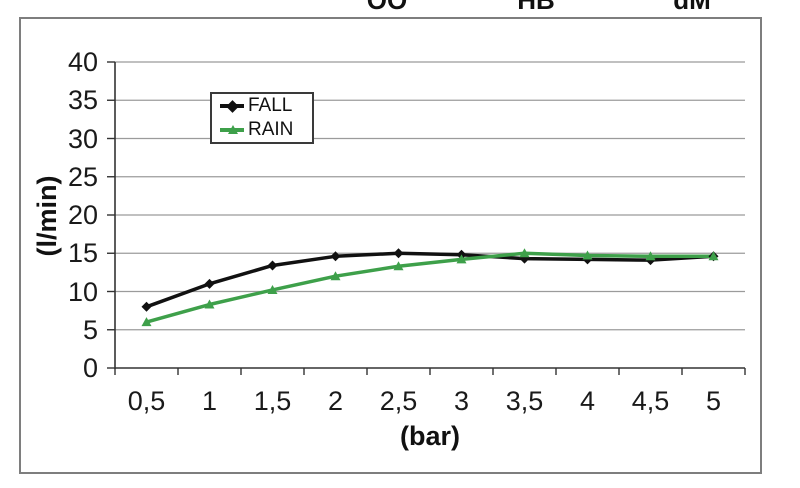 Image resolution: width=800 pixels, height=488 pixels. Describe the element at coordinates (713, 401) in the screenshot. I see `x-tick-label: 5` at that location.